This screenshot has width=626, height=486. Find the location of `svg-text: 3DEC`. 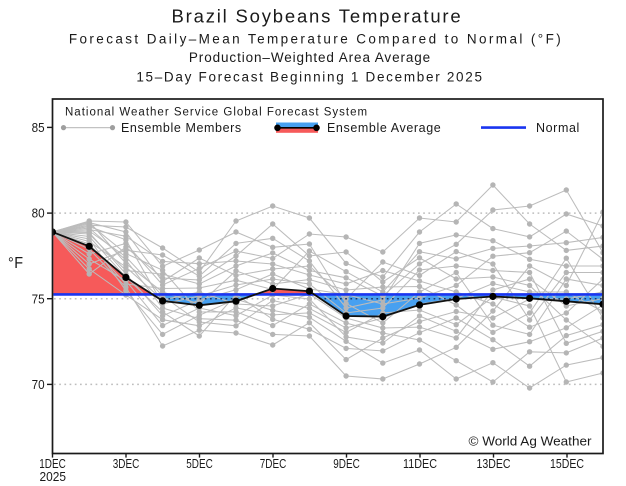

svg-text: 3DEC is located at coordinates (126, 464).